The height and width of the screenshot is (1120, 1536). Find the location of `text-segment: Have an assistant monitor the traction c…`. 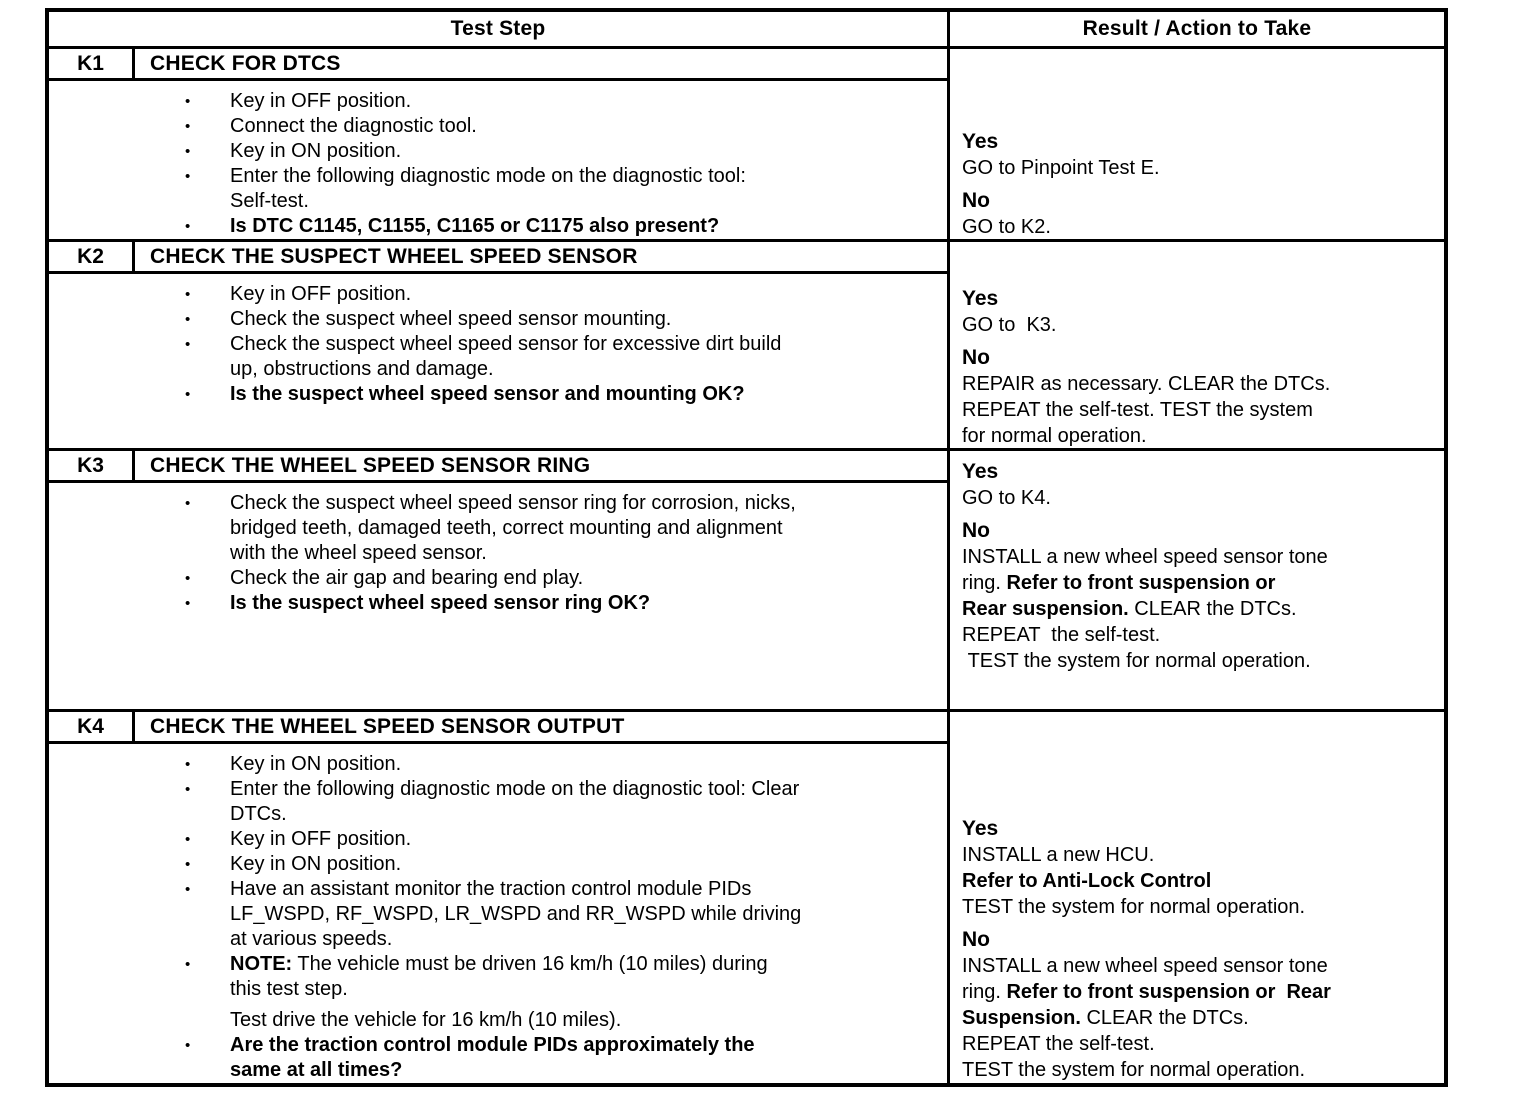

text-segment: Have an assistant monitor the traction c… is located at coordinates (516, 914).